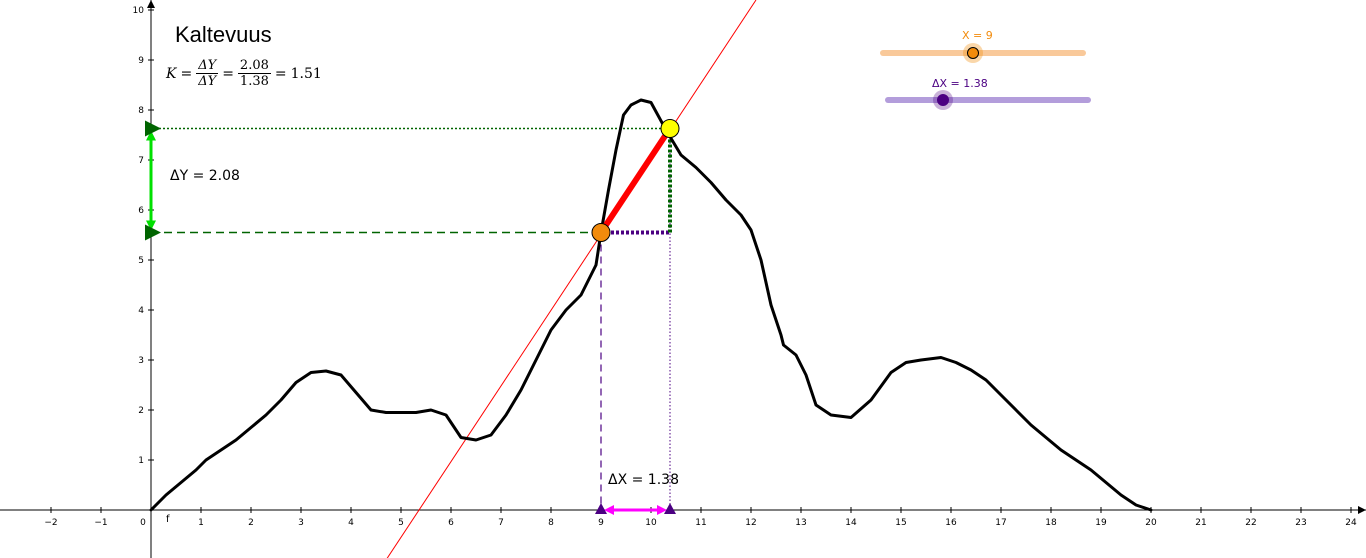 This screenshot has width=1366, height=558. What do you see at coordinates (201, 523) in the screenshot?
I see `x-tick-label: 1` at bounding box center [201, 523].